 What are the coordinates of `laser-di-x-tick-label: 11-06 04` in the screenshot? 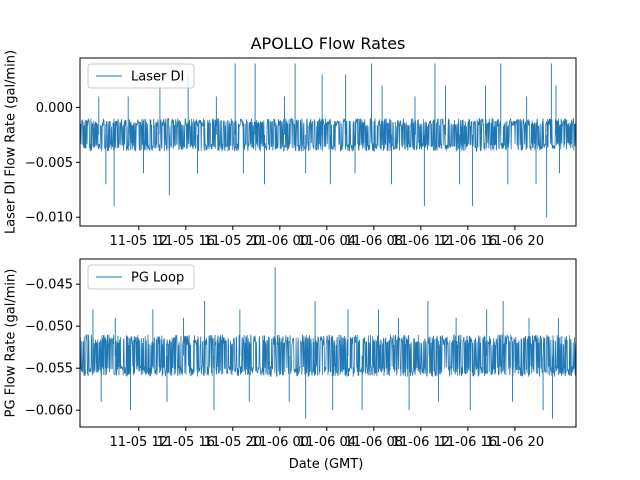 It's located at (327, 241).